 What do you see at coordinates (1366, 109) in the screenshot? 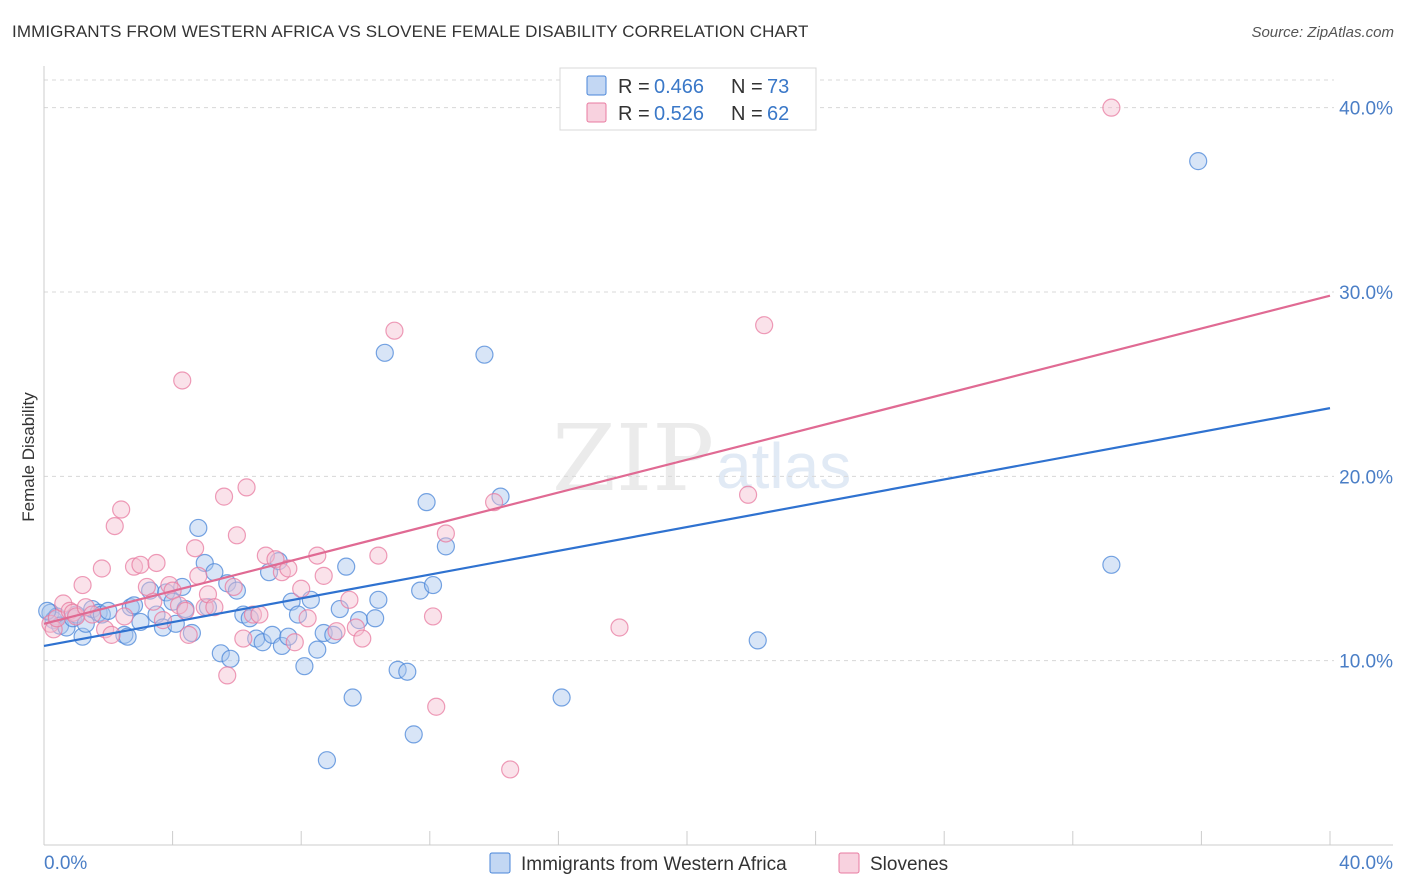
I see `y-tick-label: 40.0%` at bounding box center [1366, 109].